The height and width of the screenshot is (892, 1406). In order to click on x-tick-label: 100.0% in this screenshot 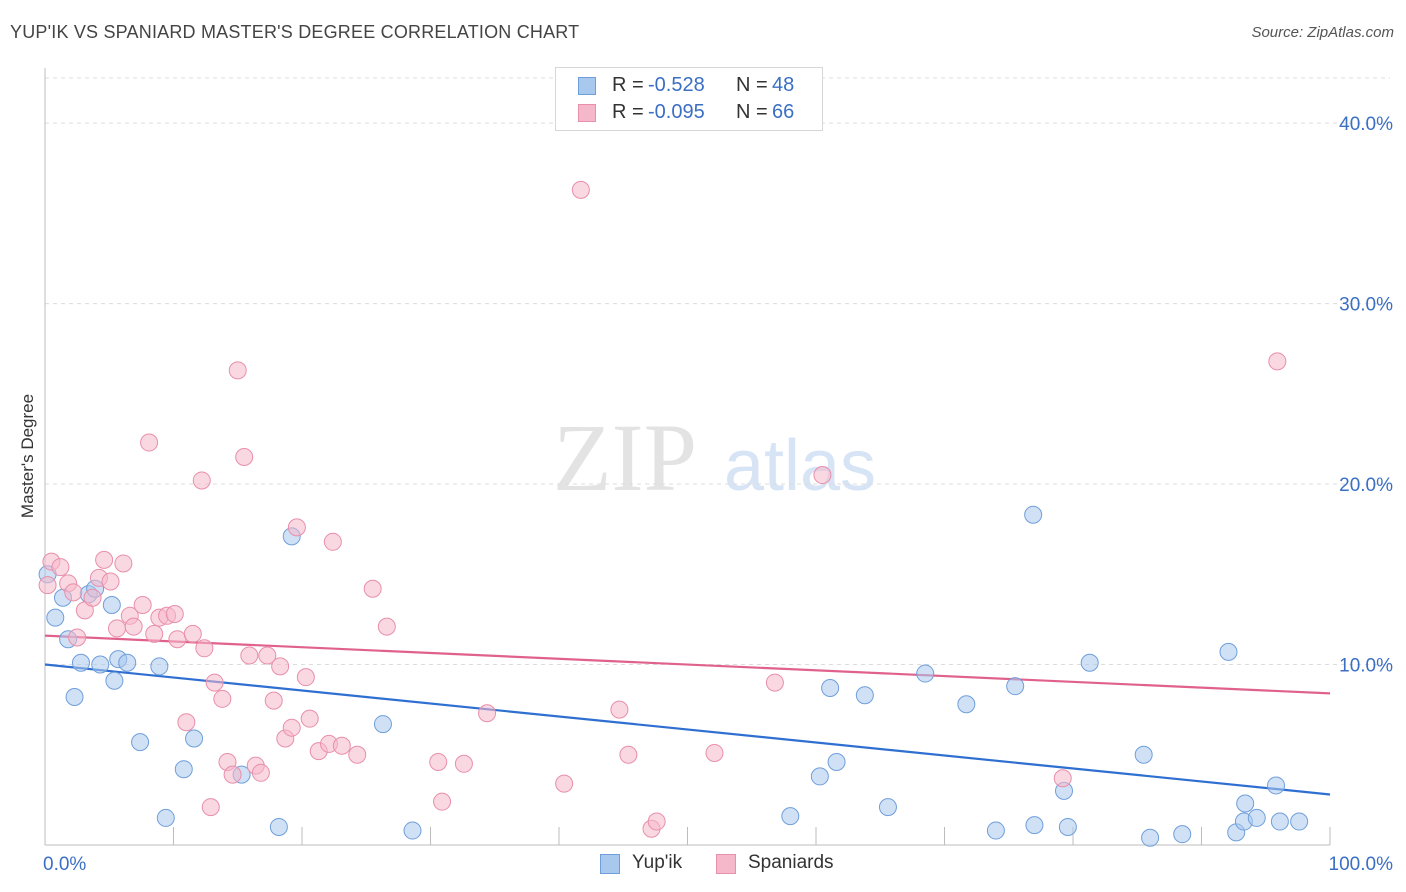, I will do `click(1361, 864)`.